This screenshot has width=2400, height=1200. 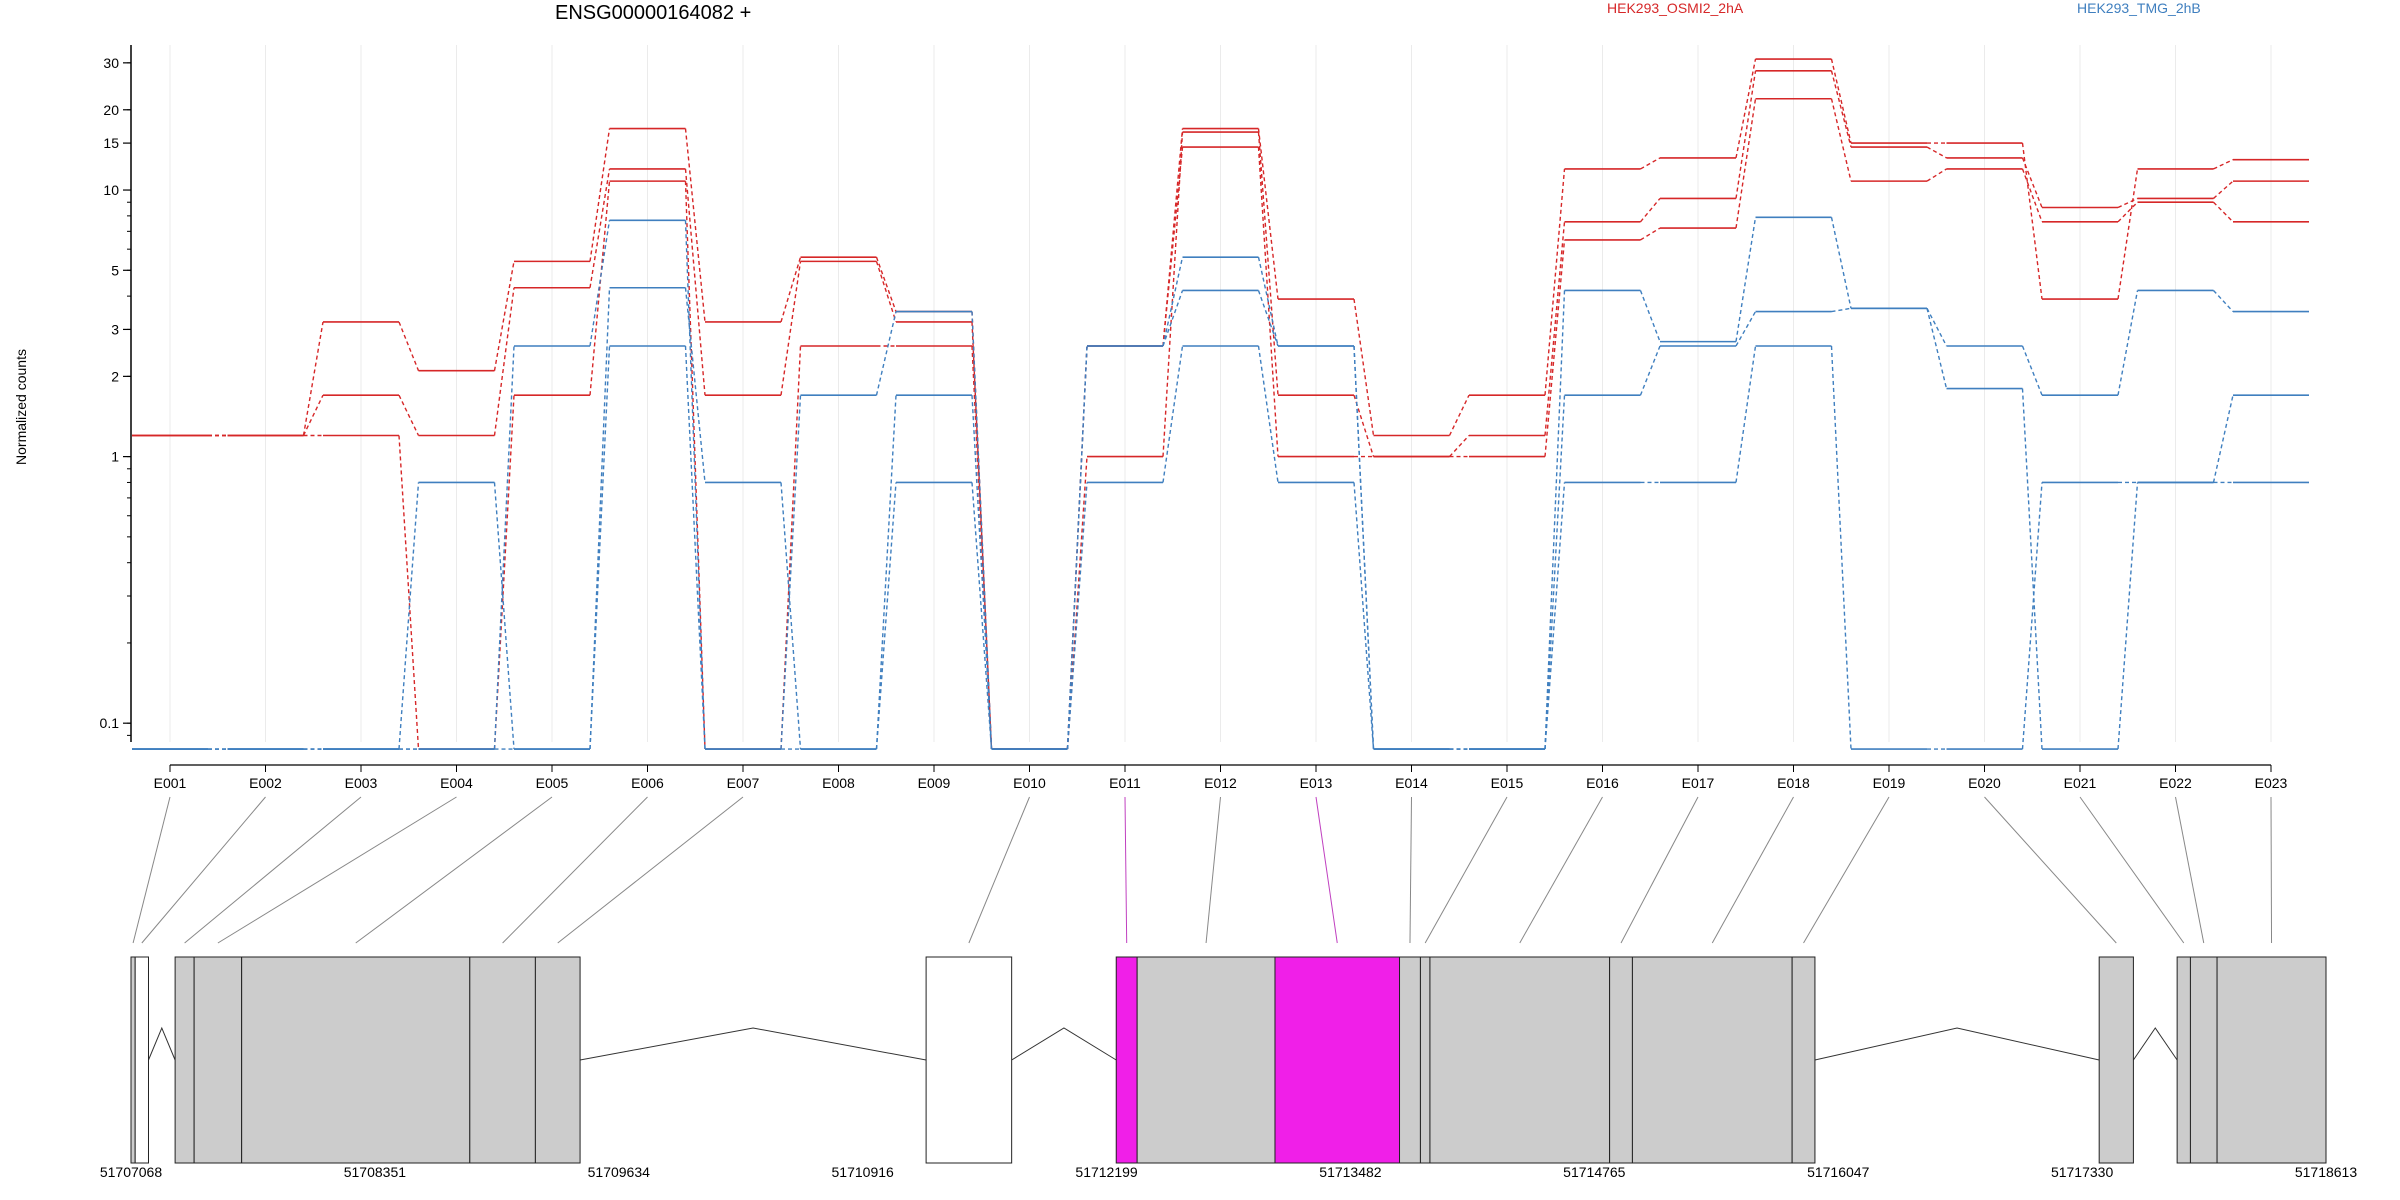 What do you see at coordinates (111, 143) in the screenshot?
I see `y-tick-label: 15` at bounding box center [111, 143].